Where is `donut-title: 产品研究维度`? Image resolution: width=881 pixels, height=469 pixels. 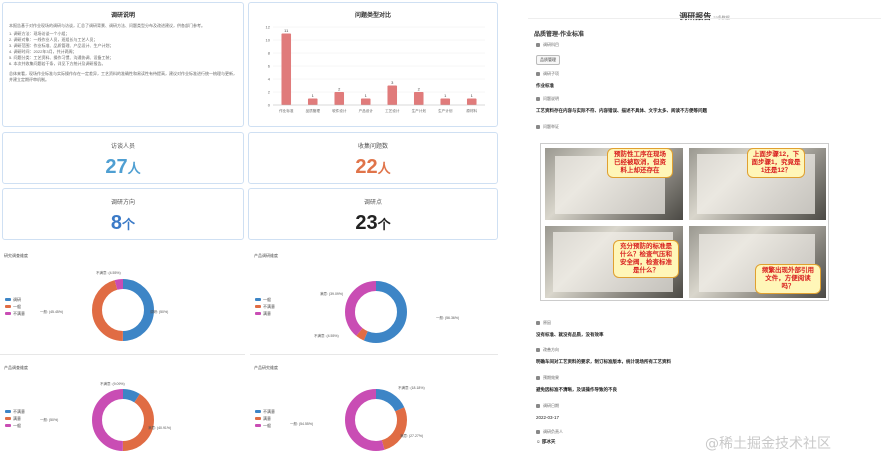 donut-title: 产品研究维度 is located at coordinates (266, 367).